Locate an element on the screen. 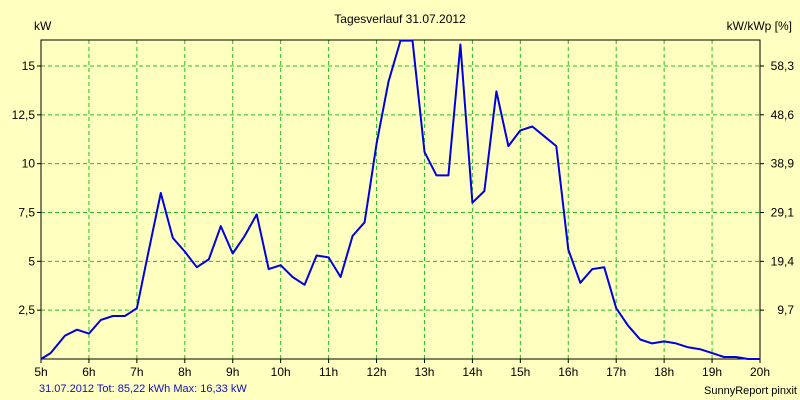 This screenshot has width=800, height=400. y-left-tick-label: 5 is located at coordinates (31, 261).